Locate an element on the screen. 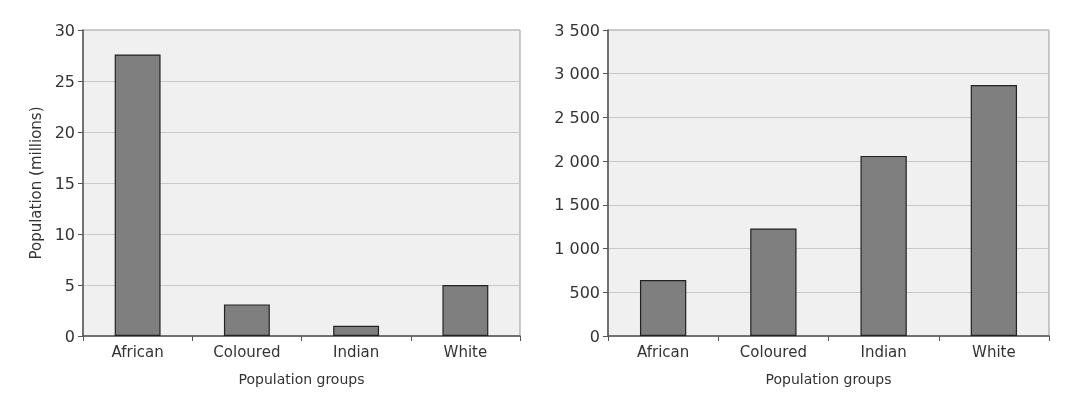  y-axis-title: Population (millions) is located at coordinates (36, 183).